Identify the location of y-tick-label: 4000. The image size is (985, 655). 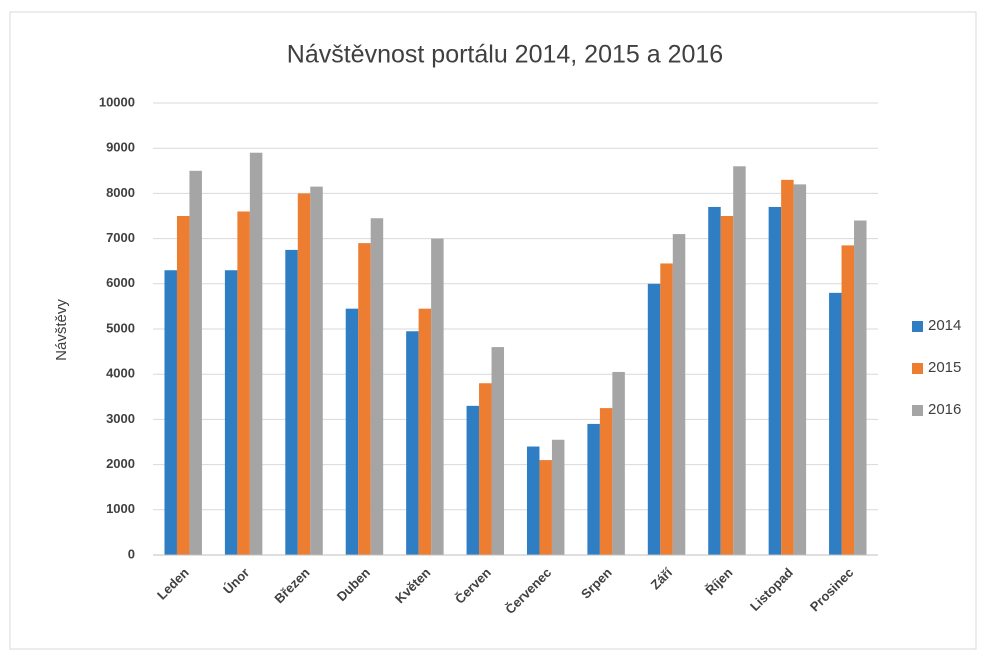
(120, 373).